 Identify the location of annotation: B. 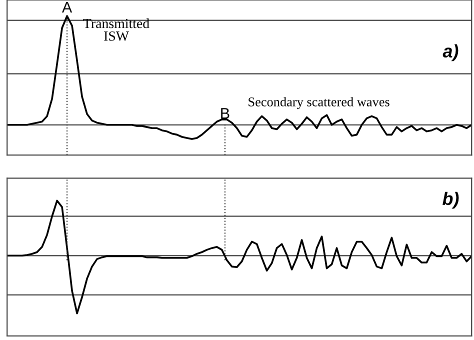
(225, 113).